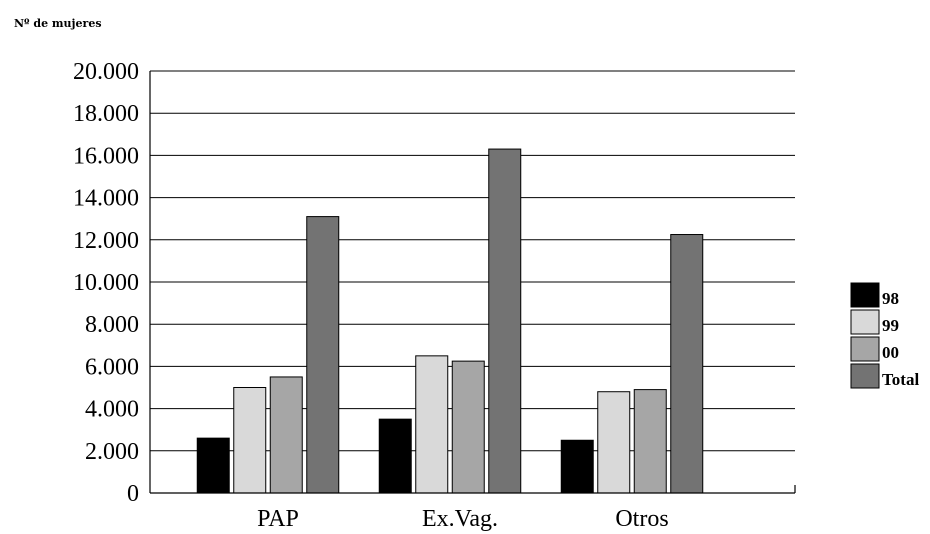  What do you see at coordinates (890, 325) in the screenshot?
I see `legend-label: 99` at bounding box center [890, 325].